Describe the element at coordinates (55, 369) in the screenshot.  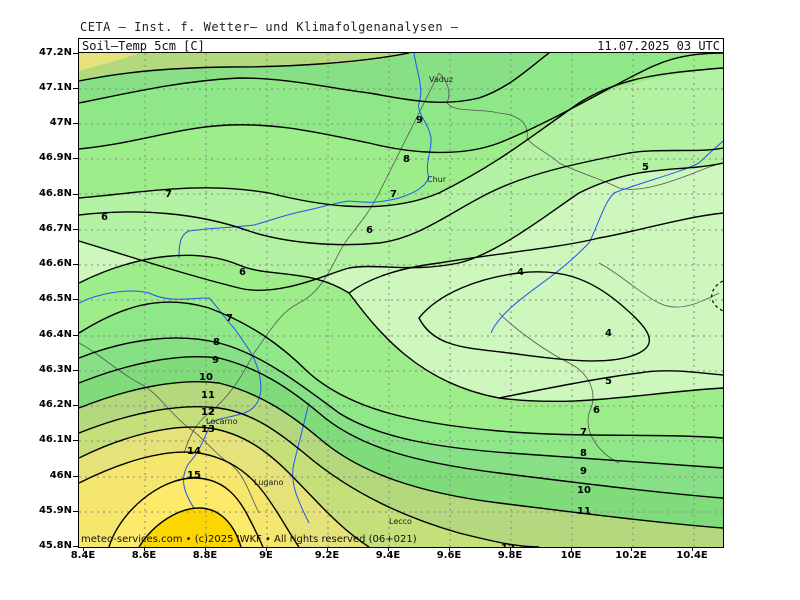
I see `lat-tick-label: 46.3N` at that location.